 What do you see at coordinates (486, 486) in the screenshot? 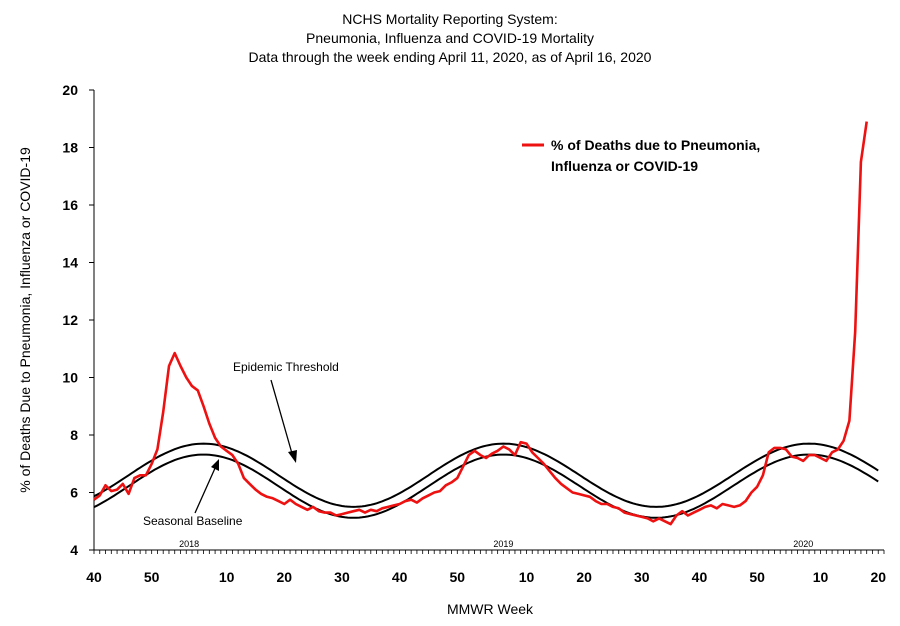
I see `series-line-seasonal-baseline` at bounding box center [486, 486].